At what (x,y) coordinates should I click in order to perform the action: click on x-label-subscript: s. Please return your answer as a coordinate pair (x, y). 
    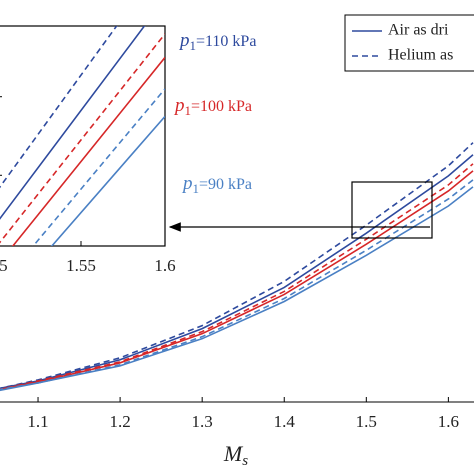
    Looking at the image, I should click on (245, 461).